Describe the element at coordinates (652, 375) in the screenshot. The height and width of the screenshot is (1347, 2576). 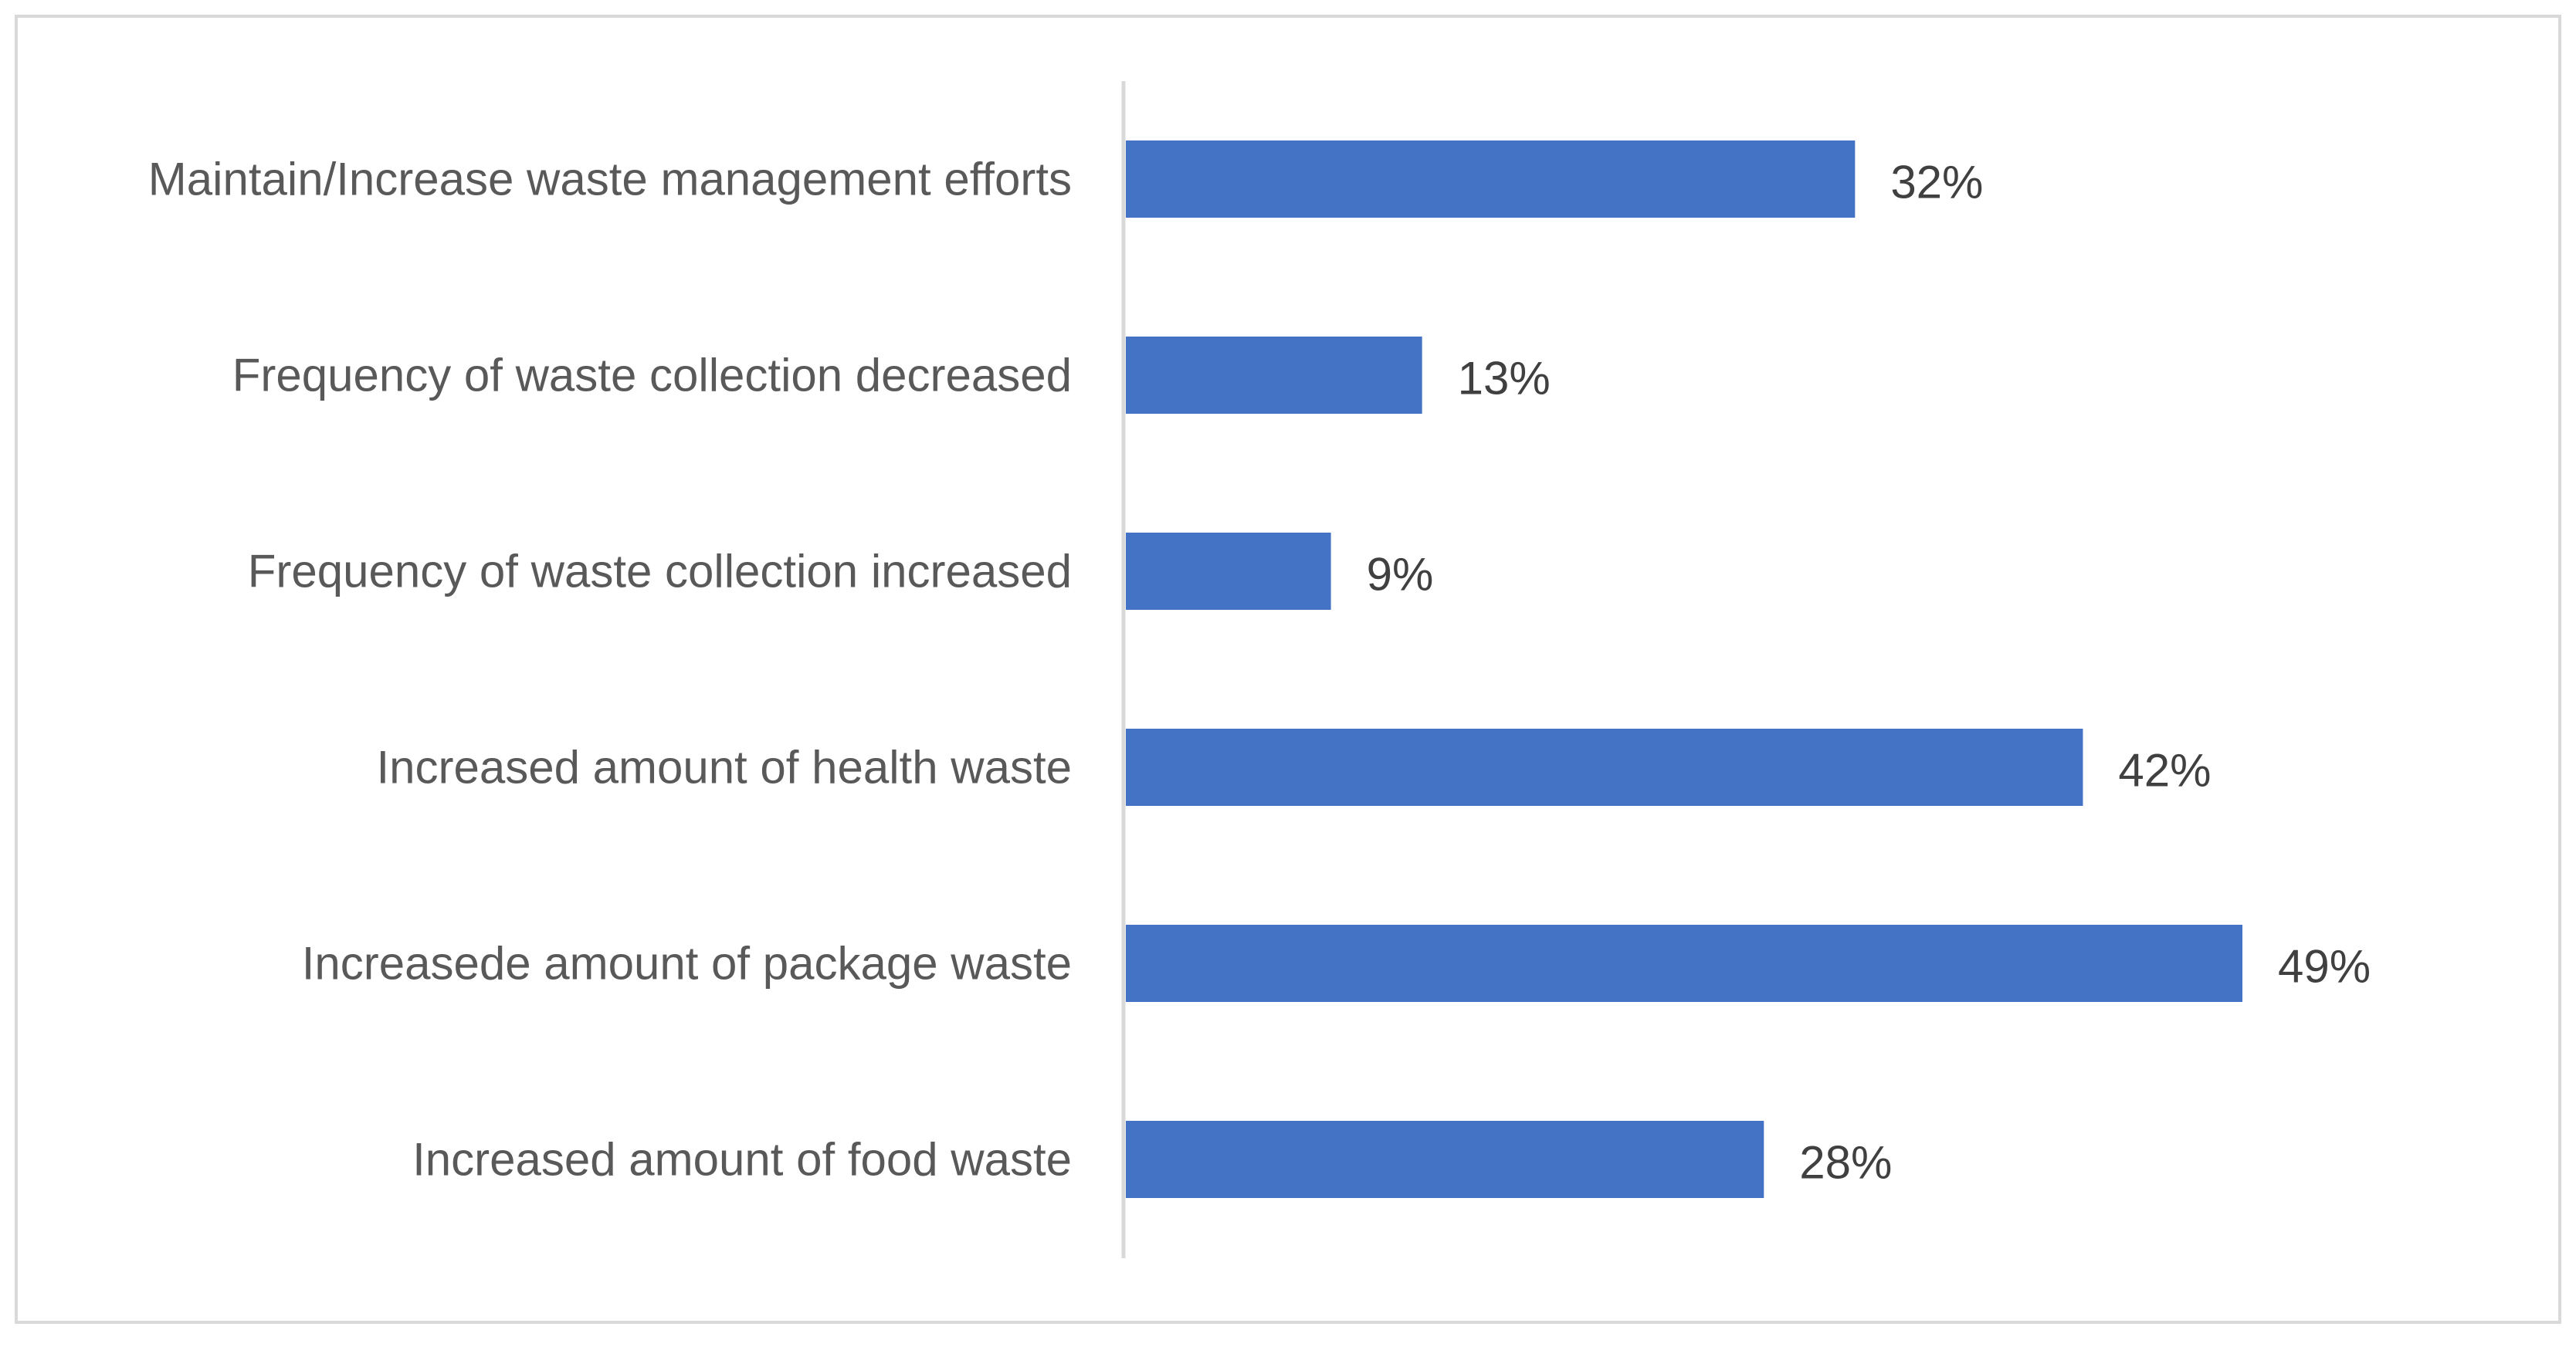
I see `category-label: Frequency of waste collection decreased` at that location.